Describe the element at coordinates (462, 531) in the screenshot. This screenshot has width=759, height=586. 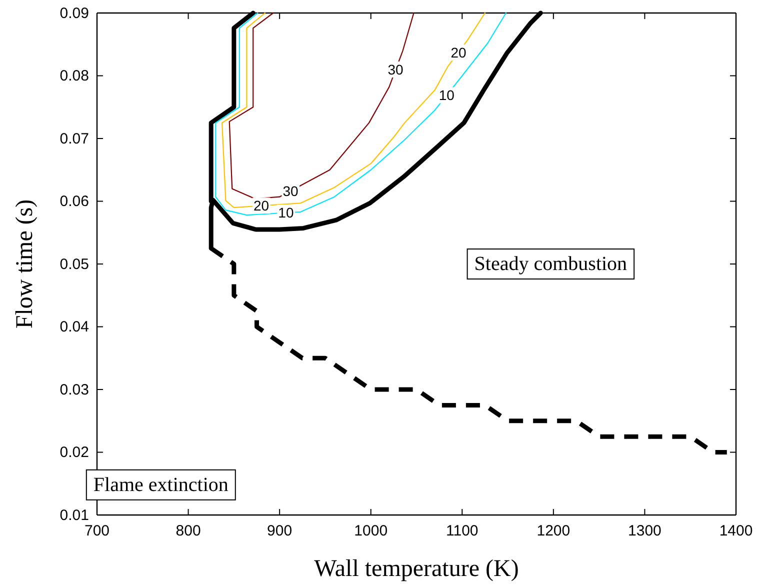
I see `x-tick-label: 1100` at that location.